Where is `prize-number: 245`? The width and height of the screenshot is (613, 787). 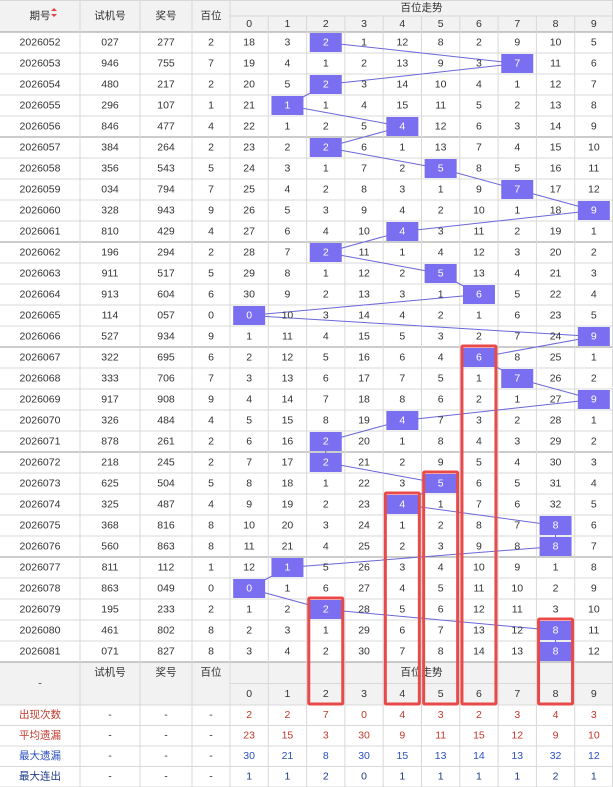 prize-number: 245 is located at coordinates (166, 462).